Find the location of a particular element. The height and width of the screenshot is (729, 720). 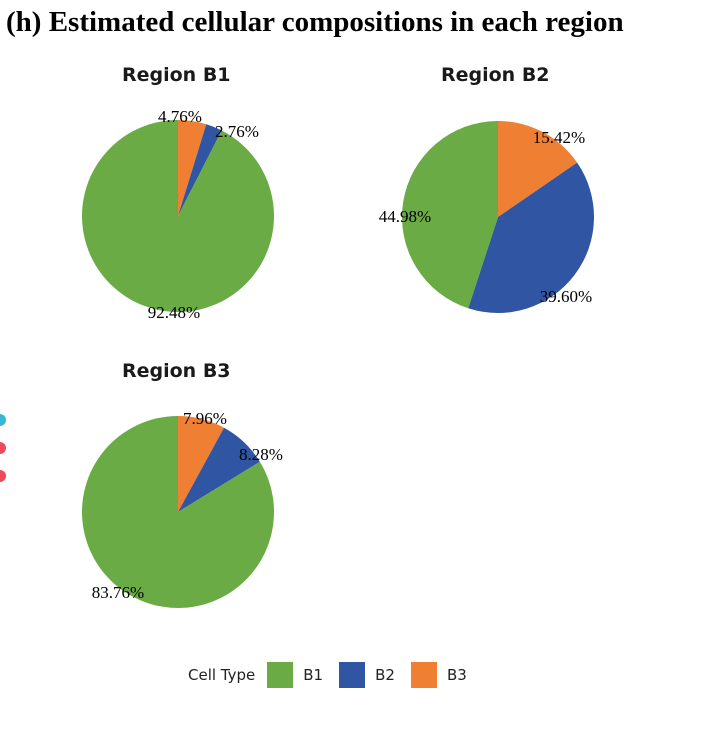

slice-label-b1: 44.98% is located at coordinates (405, 216).